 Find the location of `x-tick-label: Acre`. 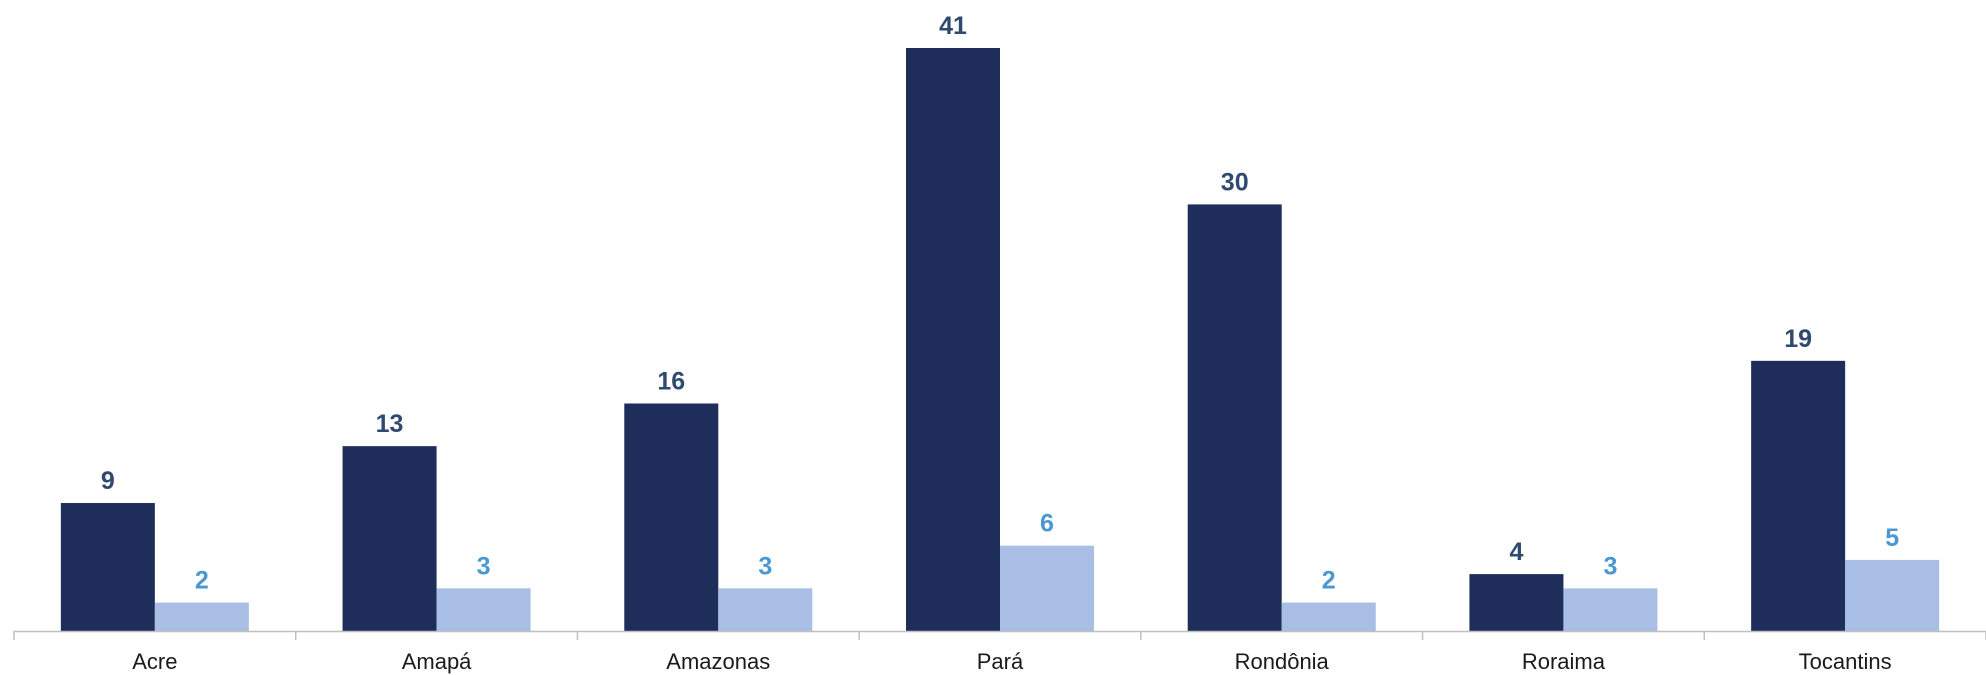

x-tick-label: Acre is located at coordinates (154, 661).